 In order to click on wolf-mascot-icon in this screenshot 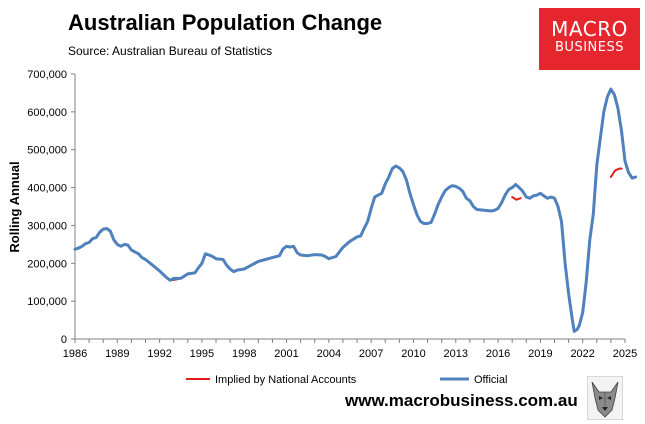, I will do `click(605, 398)`.